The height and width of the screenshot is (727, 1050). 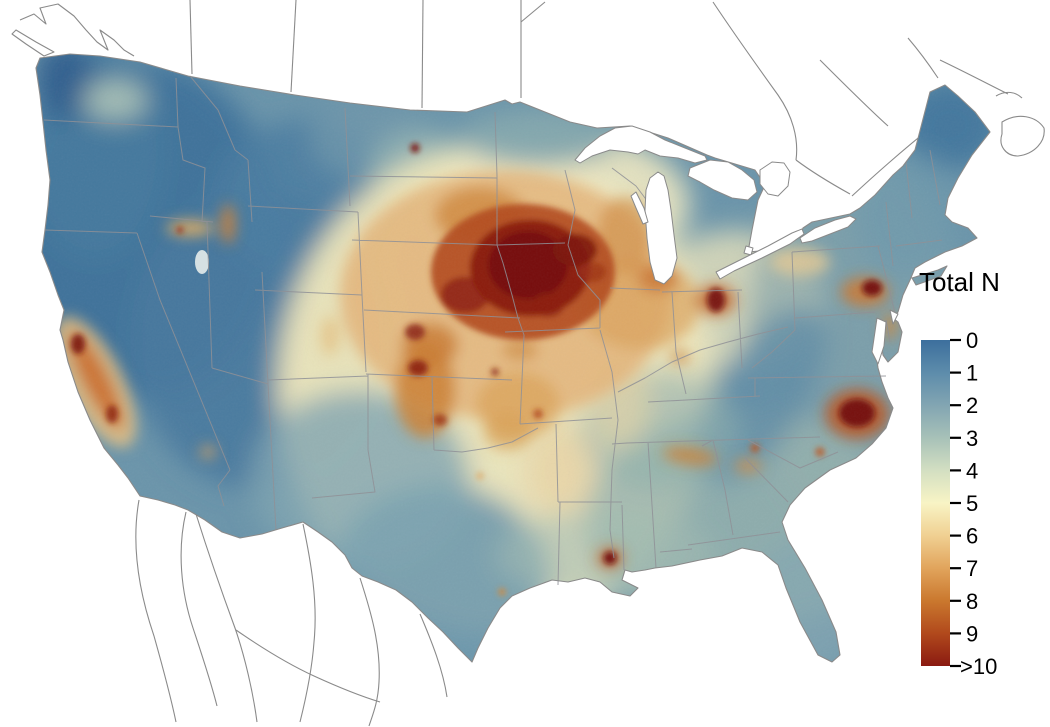 What do you see at coordinates (972, 373) in the screenshot?
I see `legend-tick-label: 1` at bounding box center [972, 373].